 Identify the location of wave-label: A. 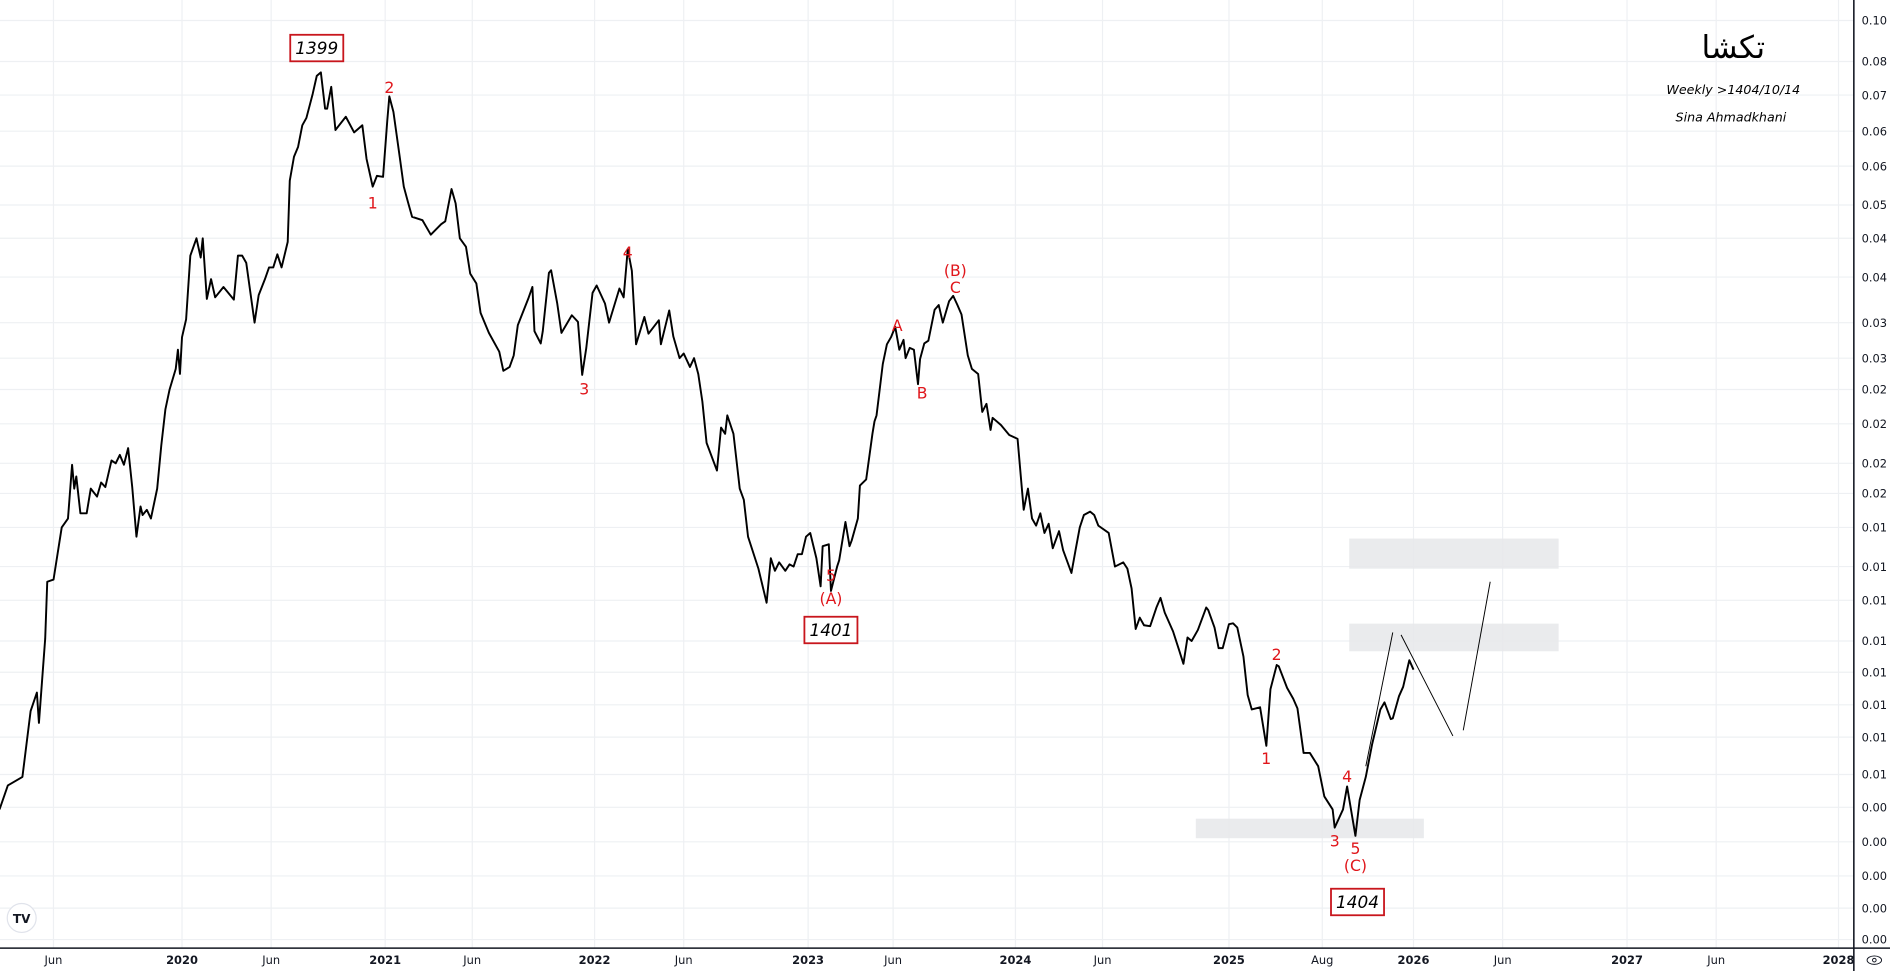
(897, 325).